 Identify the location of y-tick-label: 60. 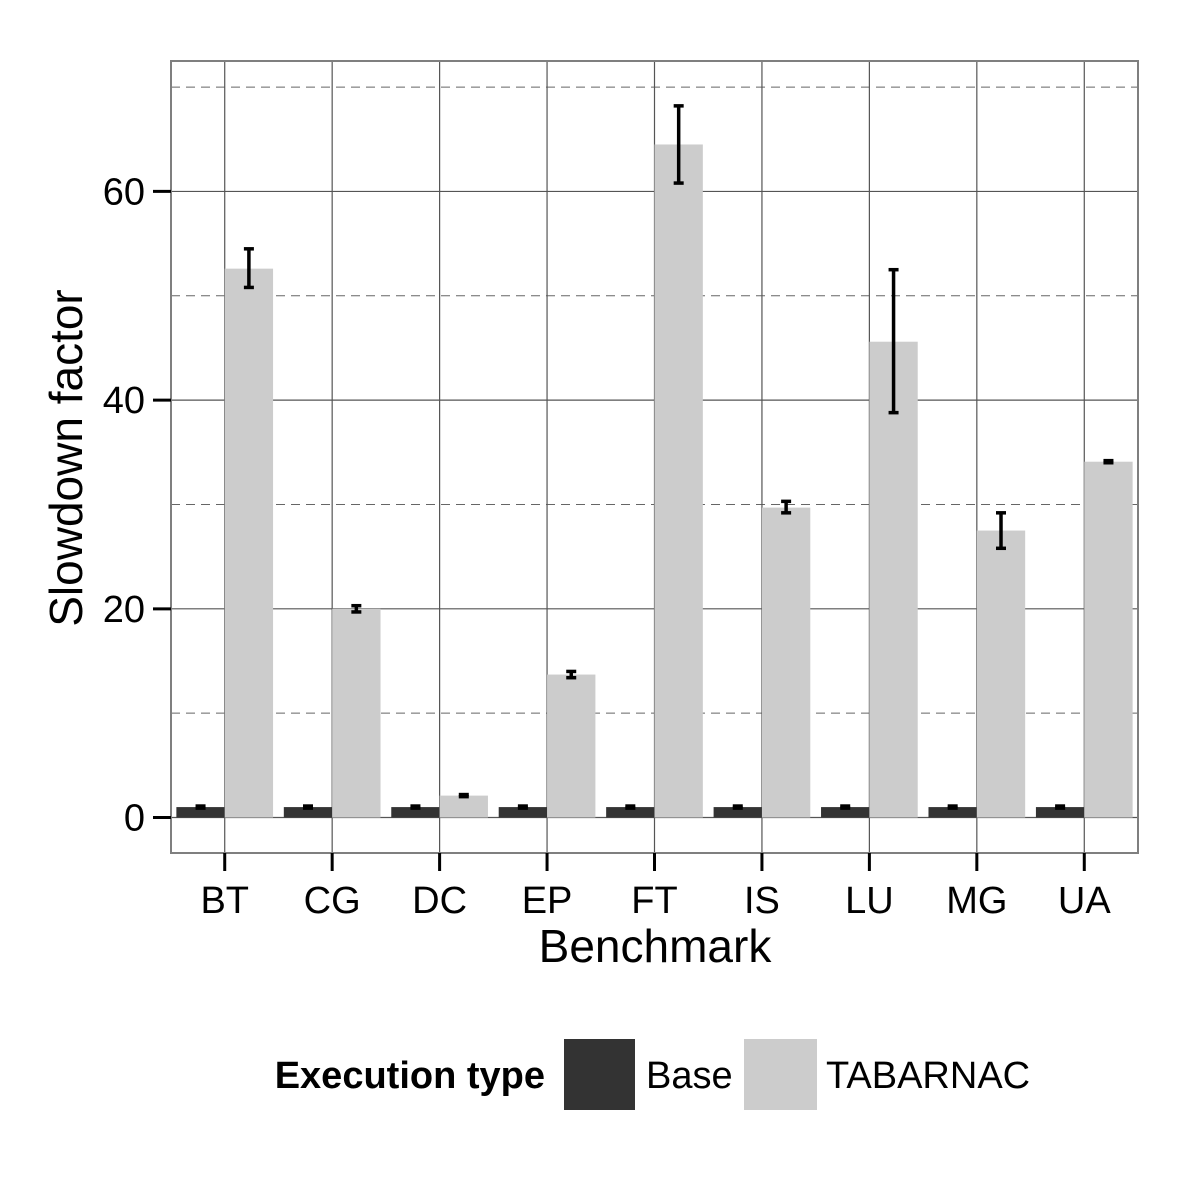
(124, 192).